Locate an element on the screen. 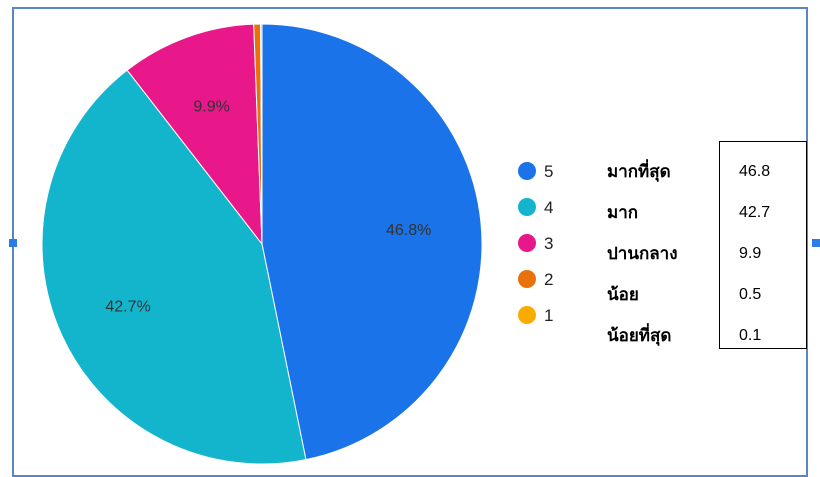 This screenshot has height=477, width=820. value-cell-3: 9.9 is located at coordinates (750, 253).